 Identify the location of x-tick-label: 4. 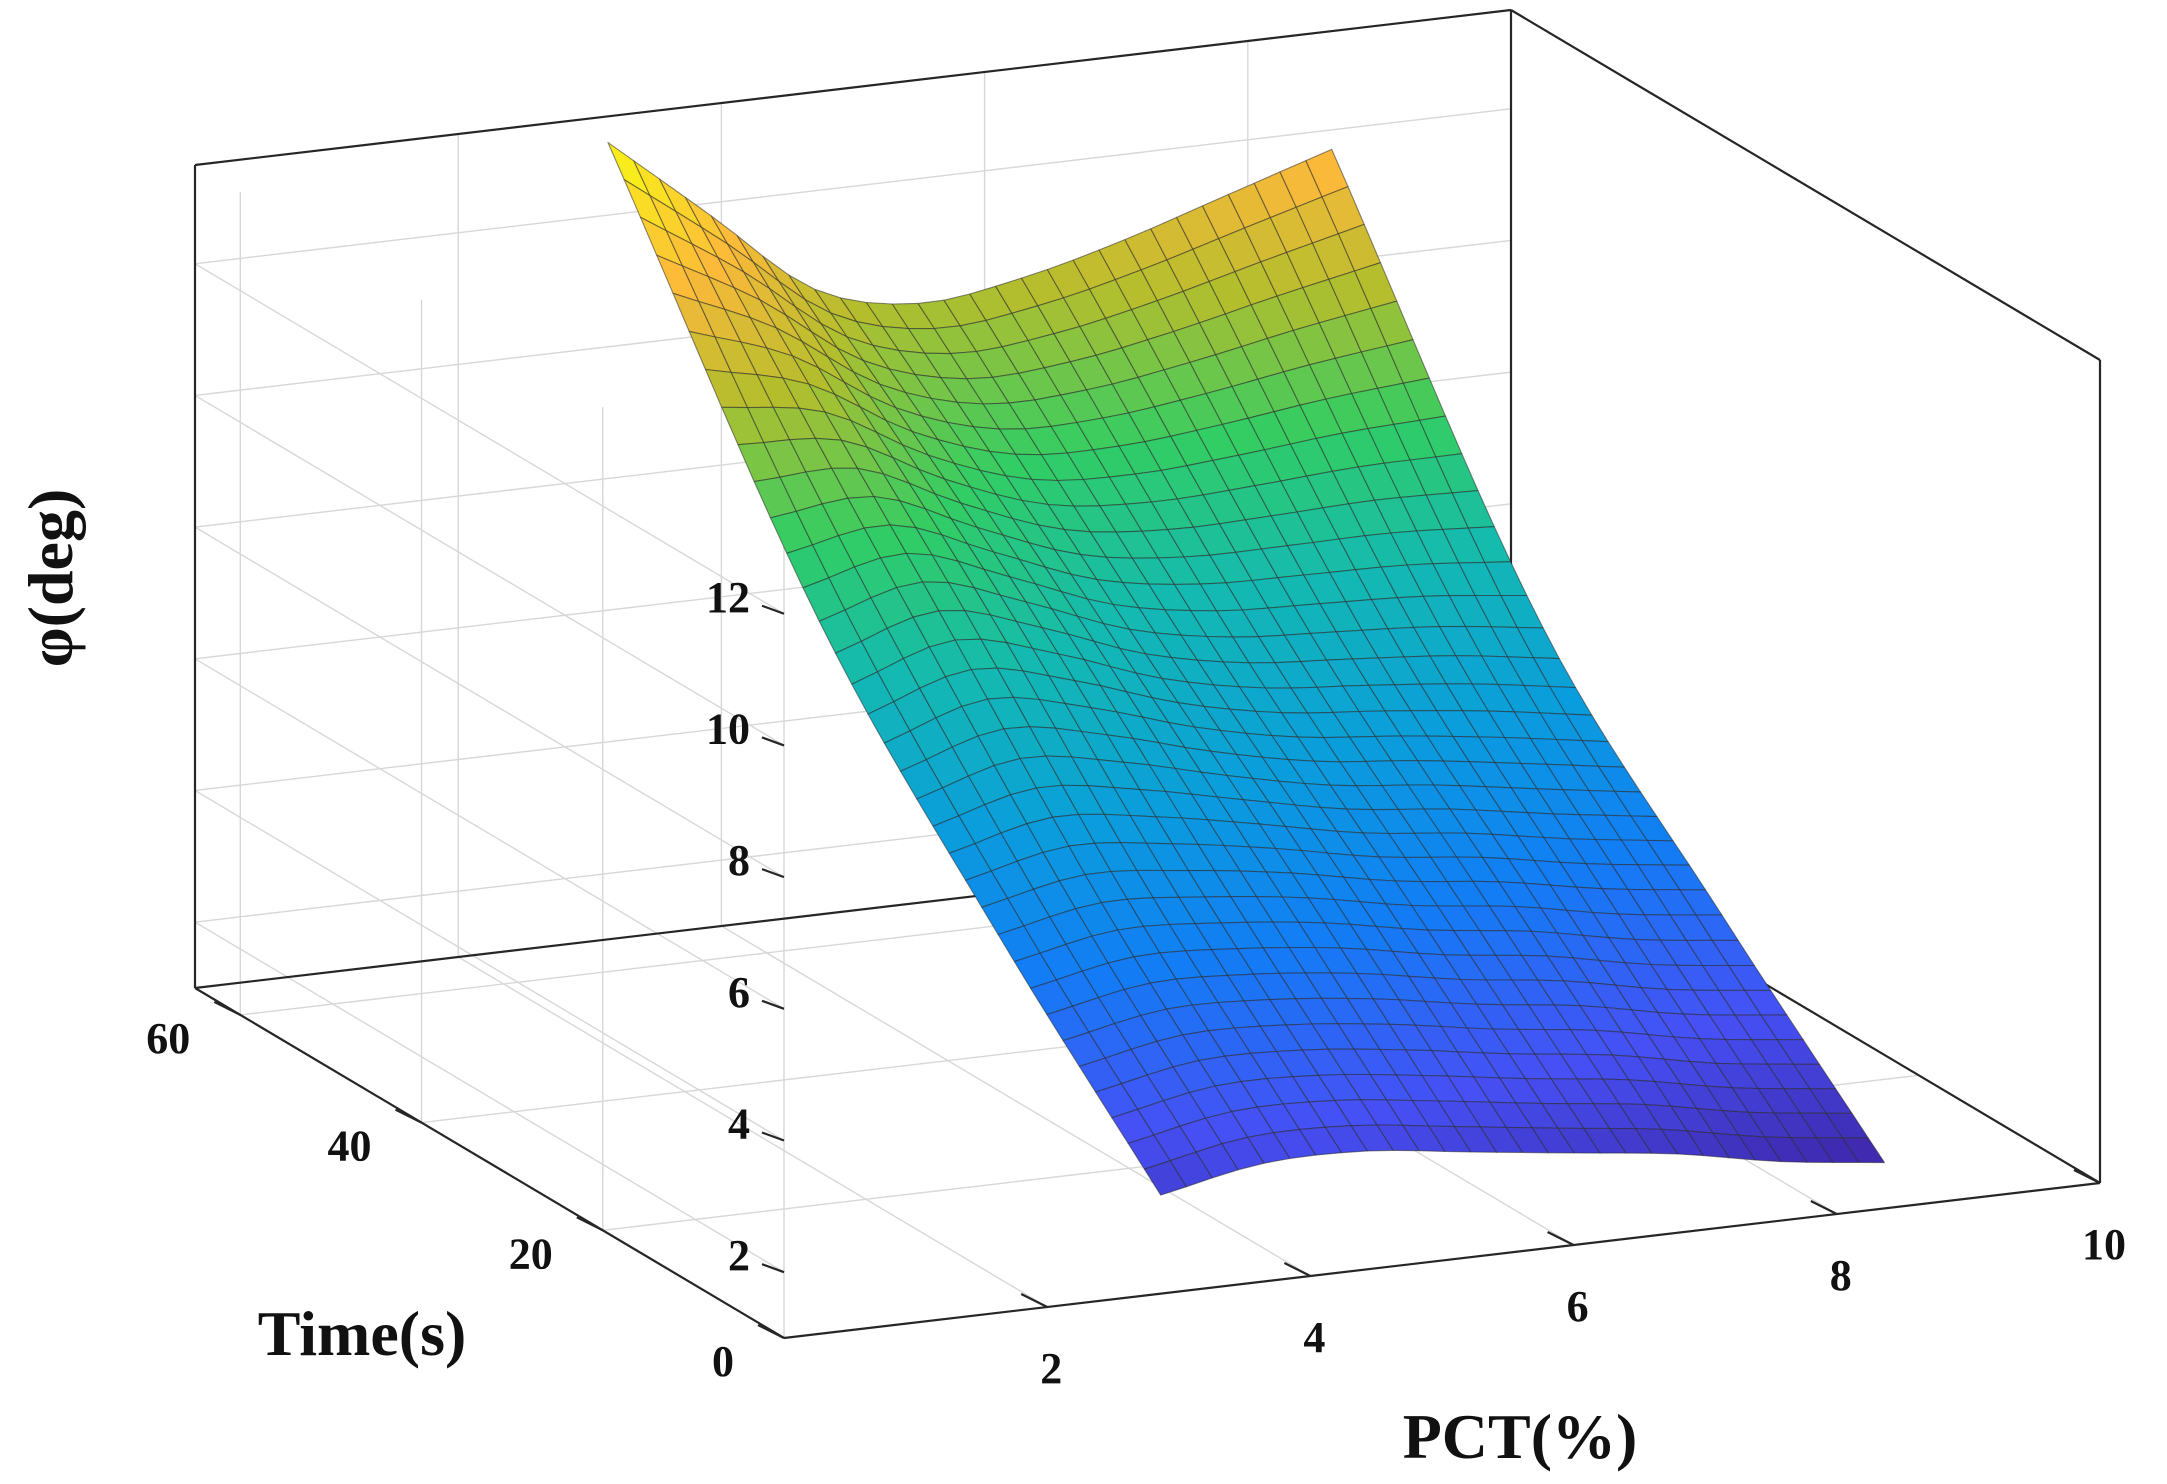
(1314, 1337).